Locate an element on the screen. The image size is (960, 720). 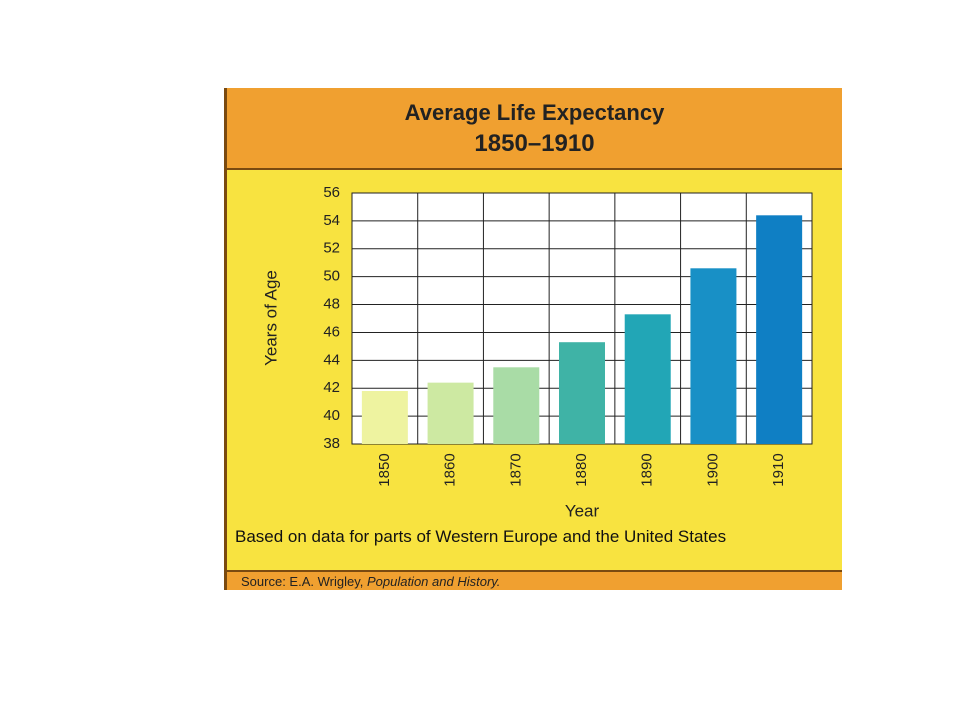
y-tick-label: 40 is located at coordinates (331, 415).